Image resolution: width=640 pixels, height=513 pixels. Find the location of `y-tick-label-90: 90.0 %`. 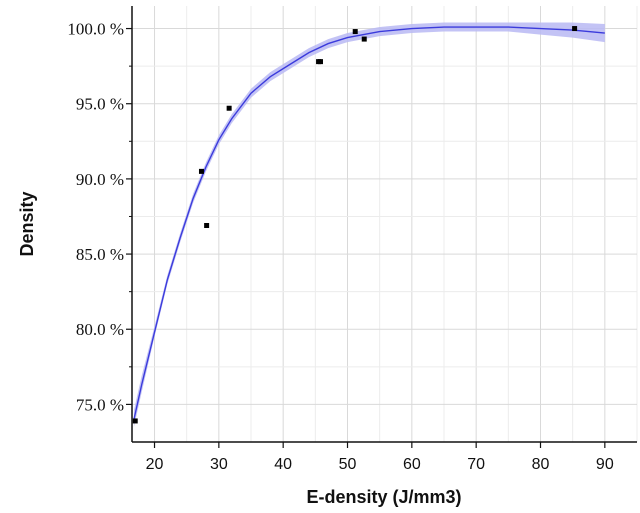

y-tick-label-90: 90.0 % is located at coordinates (100, 179).